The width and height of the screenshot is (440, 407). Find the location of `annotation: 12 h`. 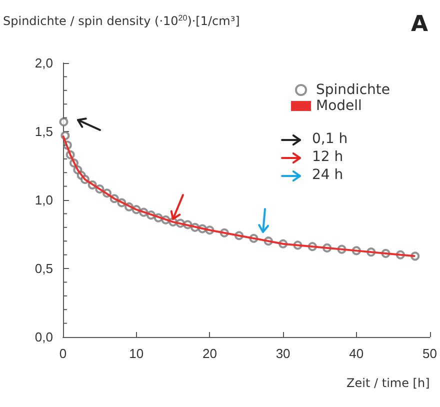

annotation: 12 h is located at coordinates (328, 157).